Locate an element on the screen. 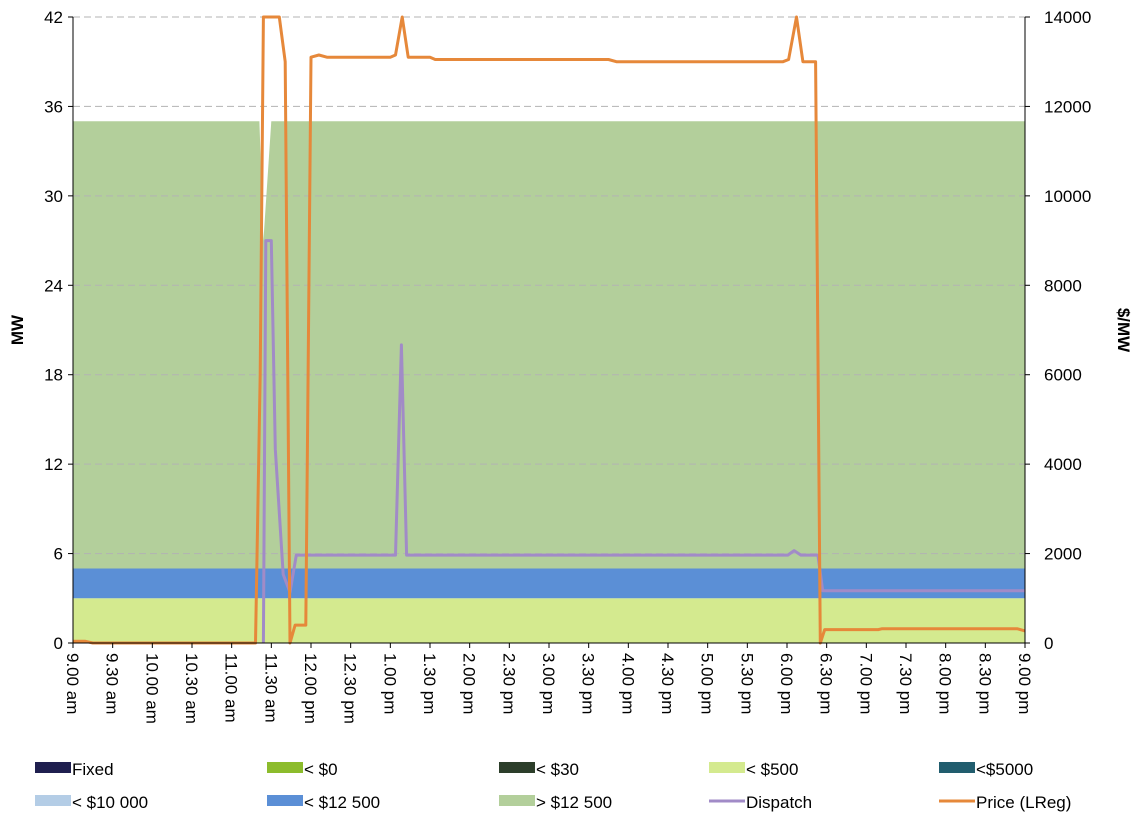  legend-label-gt-usd12-500: > $12 500 is located at coordinates (574, 802).